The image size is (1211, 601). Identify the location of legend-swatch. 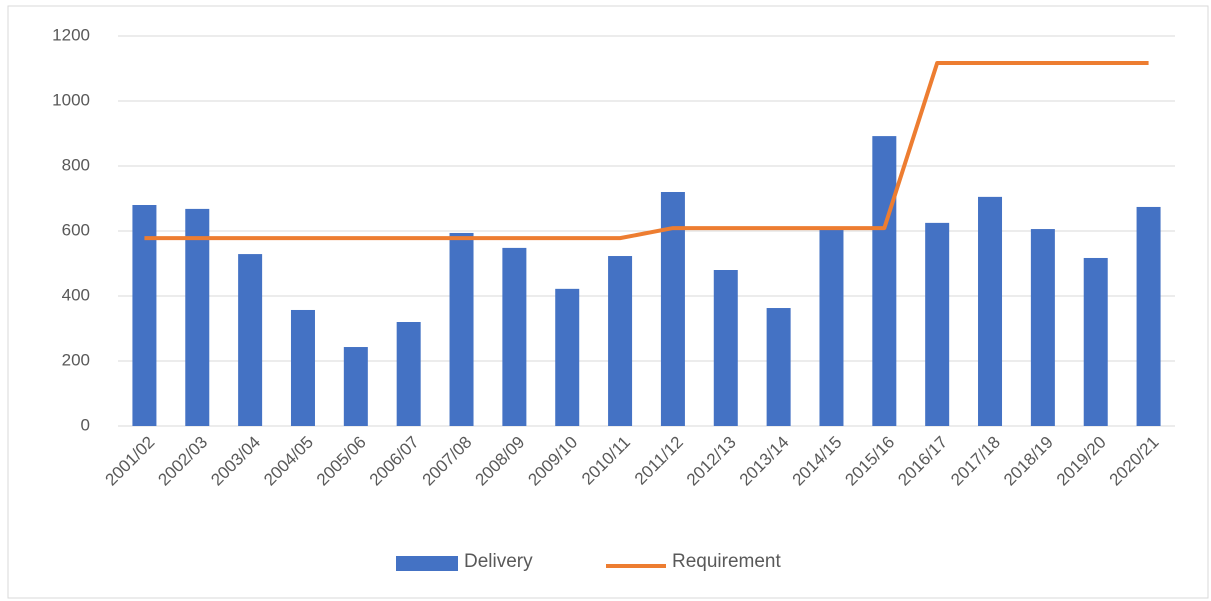
(427, 563).